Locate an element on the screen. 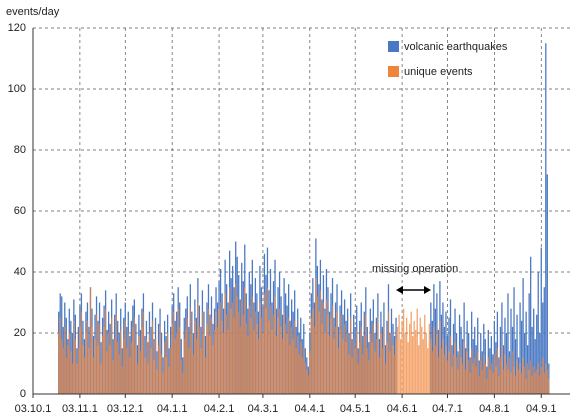 This screenshot has height=418, width=570. y-tick-label: 100 is located at coordinates (17, 89).